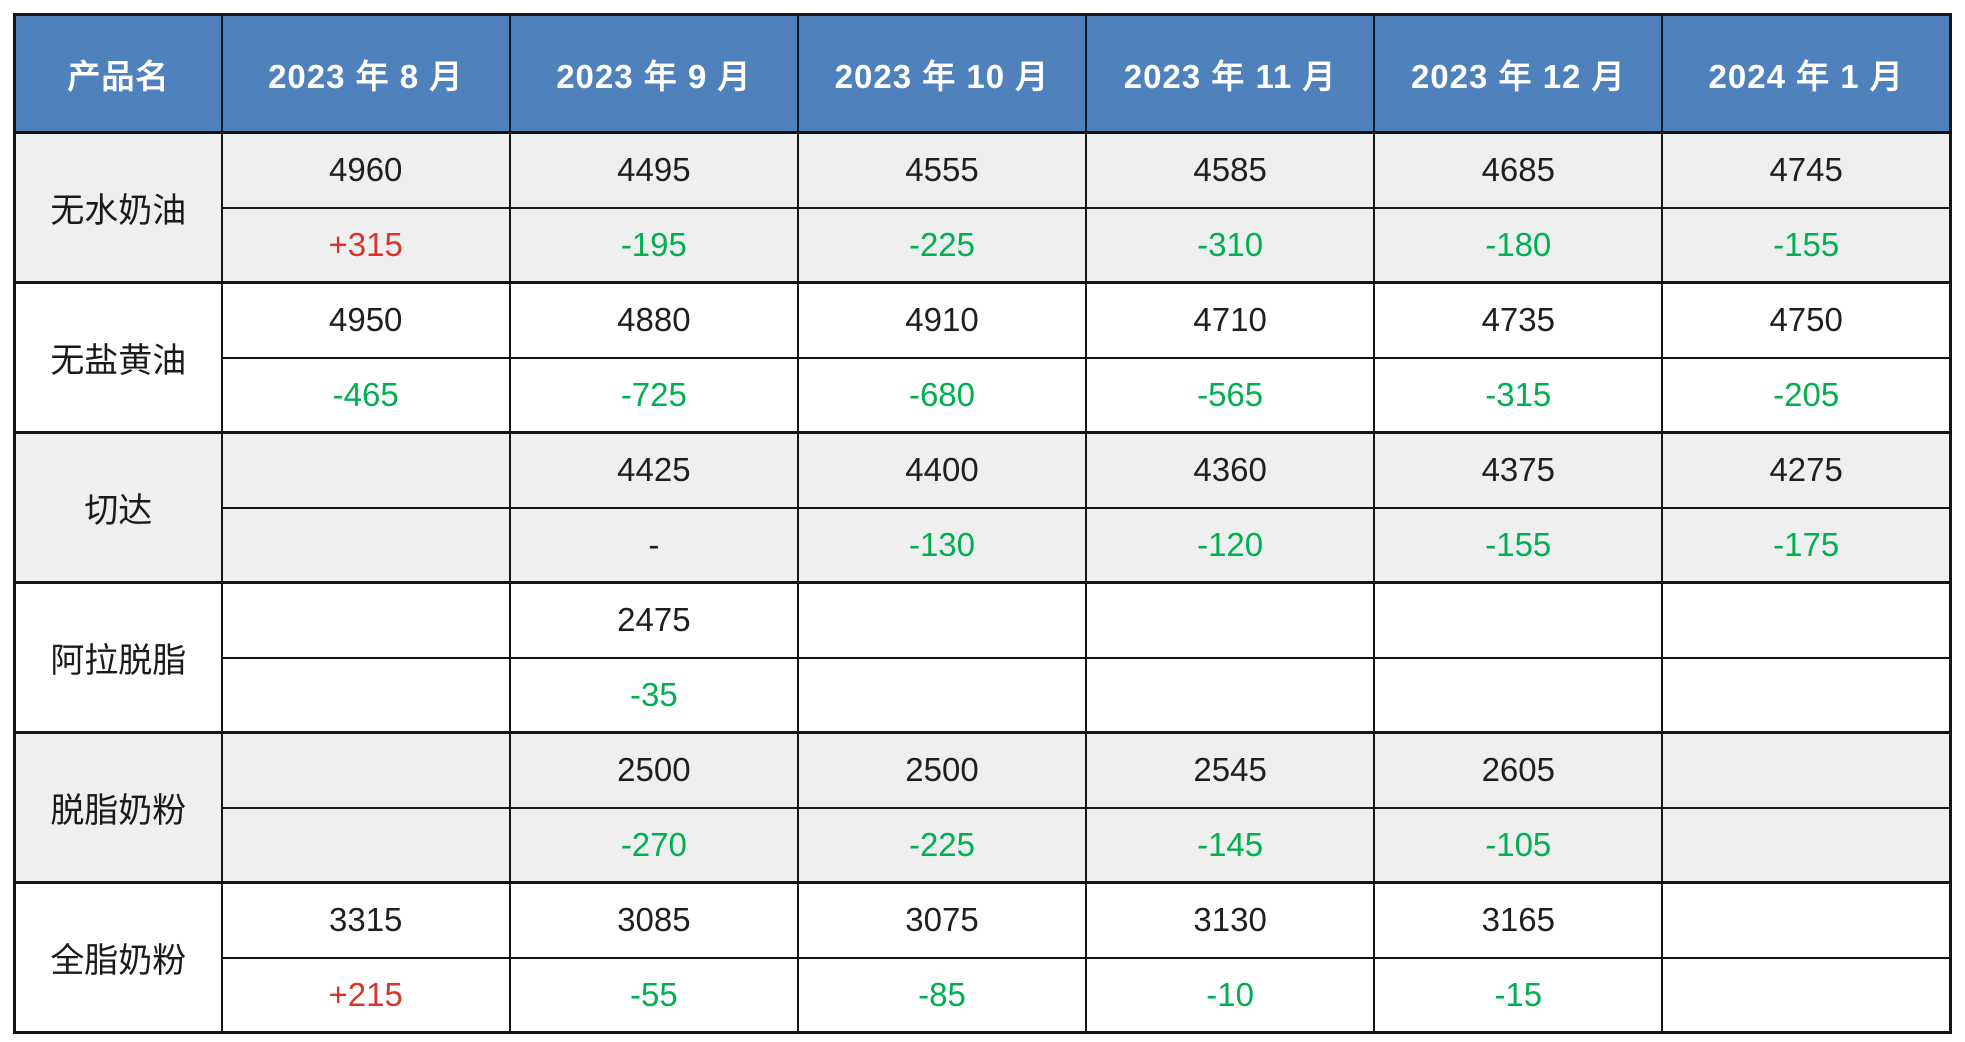  I want to click on product-name-cell: 无水奶油, so click(118, 207).